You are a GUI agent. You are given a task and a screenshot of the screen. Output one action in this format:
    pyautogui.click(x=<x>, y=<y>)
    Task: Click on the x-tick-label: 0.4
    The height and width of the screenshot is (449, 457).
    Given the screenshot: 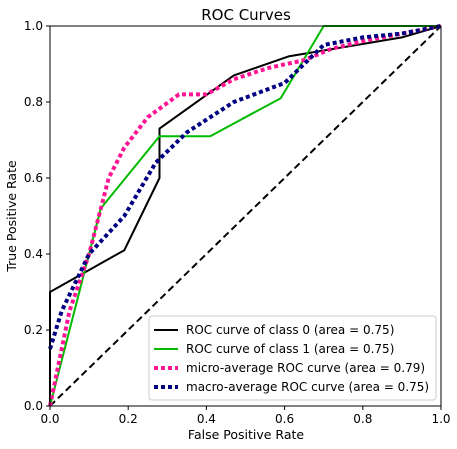 What is the action you would take?
    pyautogui.click(x=206, y=419)
    